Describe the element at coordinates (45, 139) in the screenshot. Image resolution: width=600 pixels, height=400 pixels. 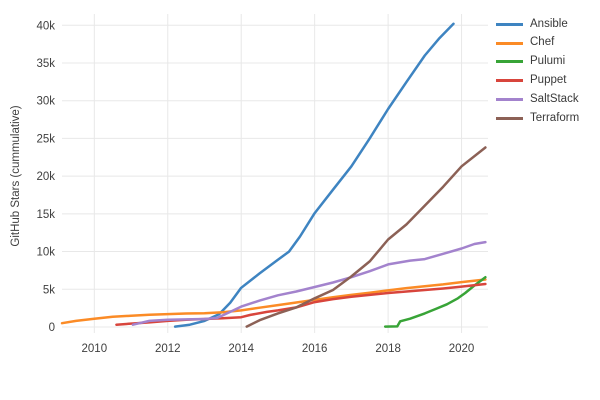
I see `y-tick-label: 25k` at that location.